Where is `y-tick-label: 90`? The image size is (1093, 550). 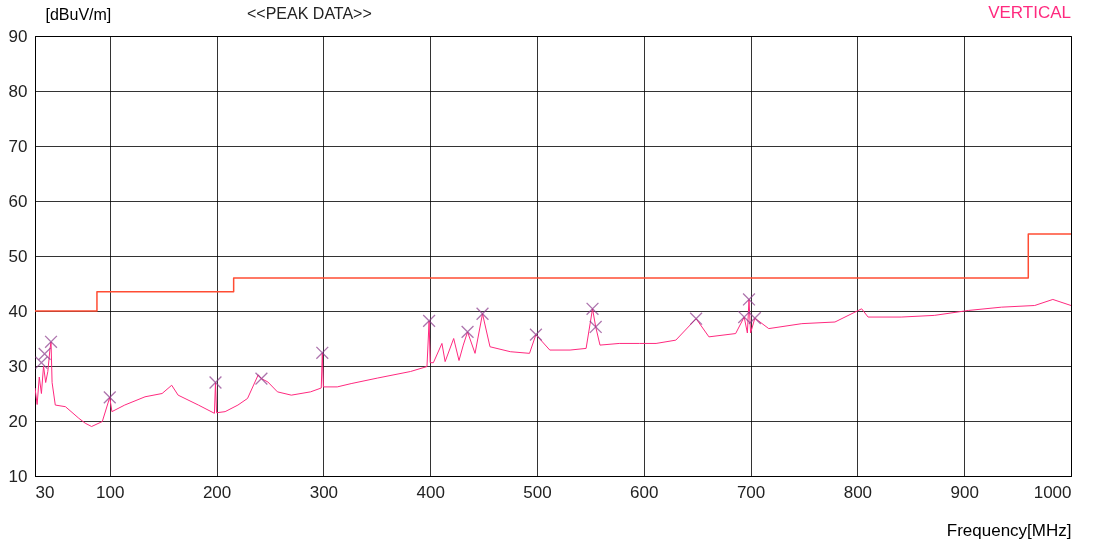
y-tick-label: 90 is located at coordinates (18, 36).